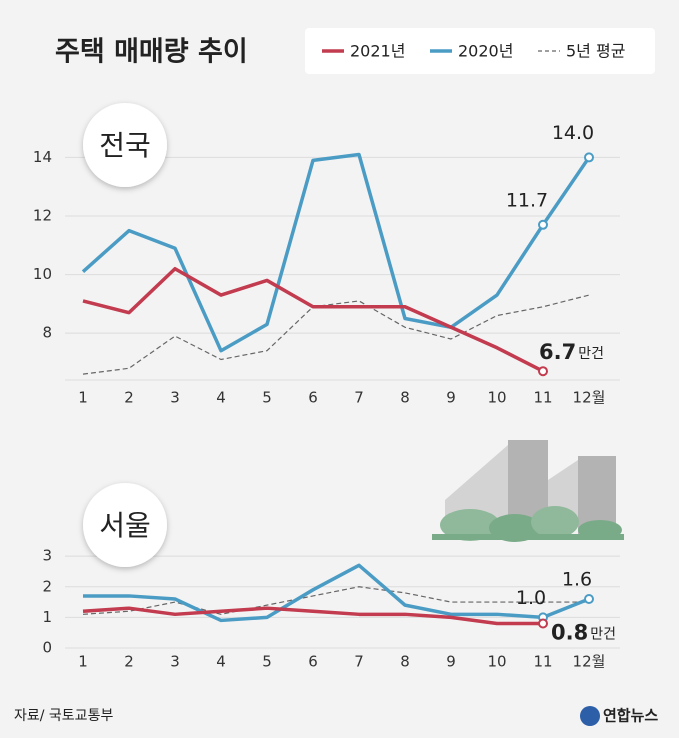 This screenshot has height=738, width=679. I want to click on logo: 연합뉴스, so click(630, 716).